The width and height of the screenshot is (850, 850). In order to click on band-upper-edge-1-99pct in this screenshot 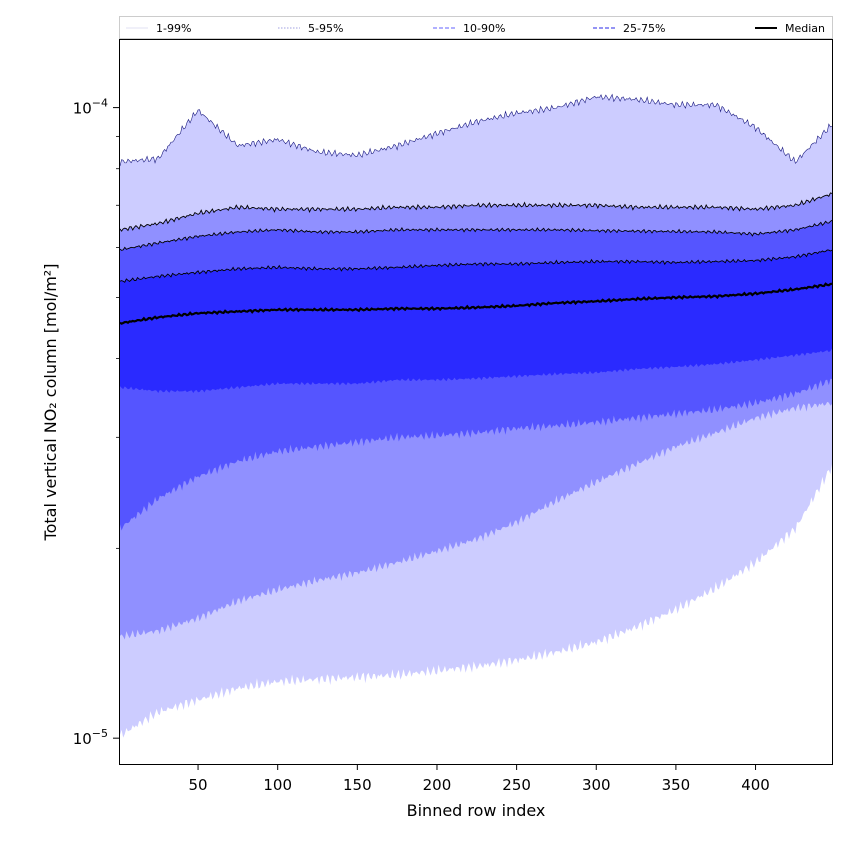, I will do `click(476, 130)`.